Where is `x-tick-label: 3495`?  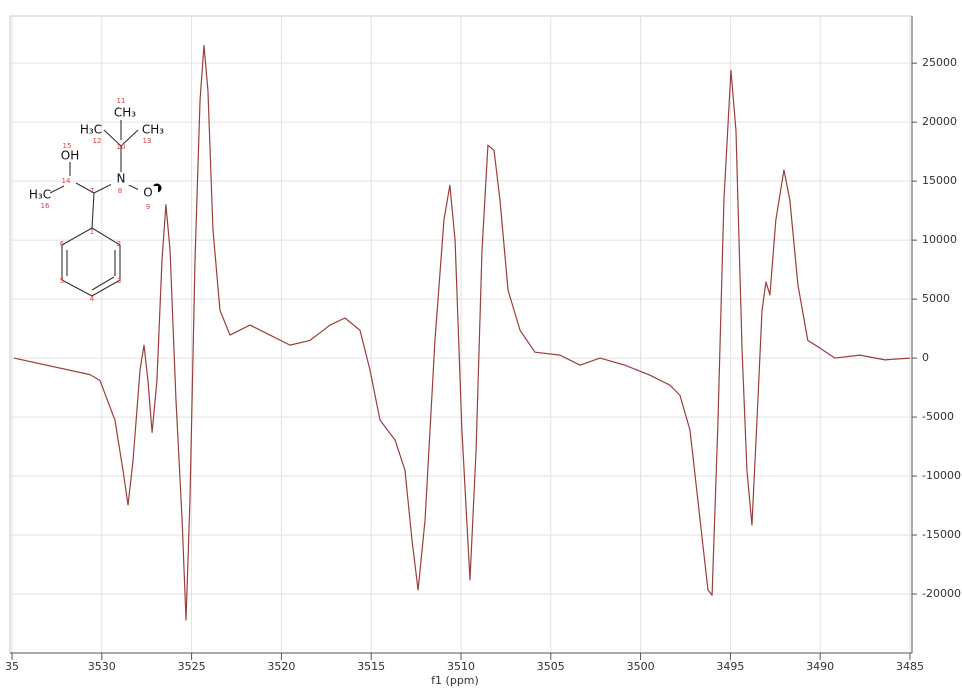
x-tick-label: 3495 is located at coordinates (730, 666).